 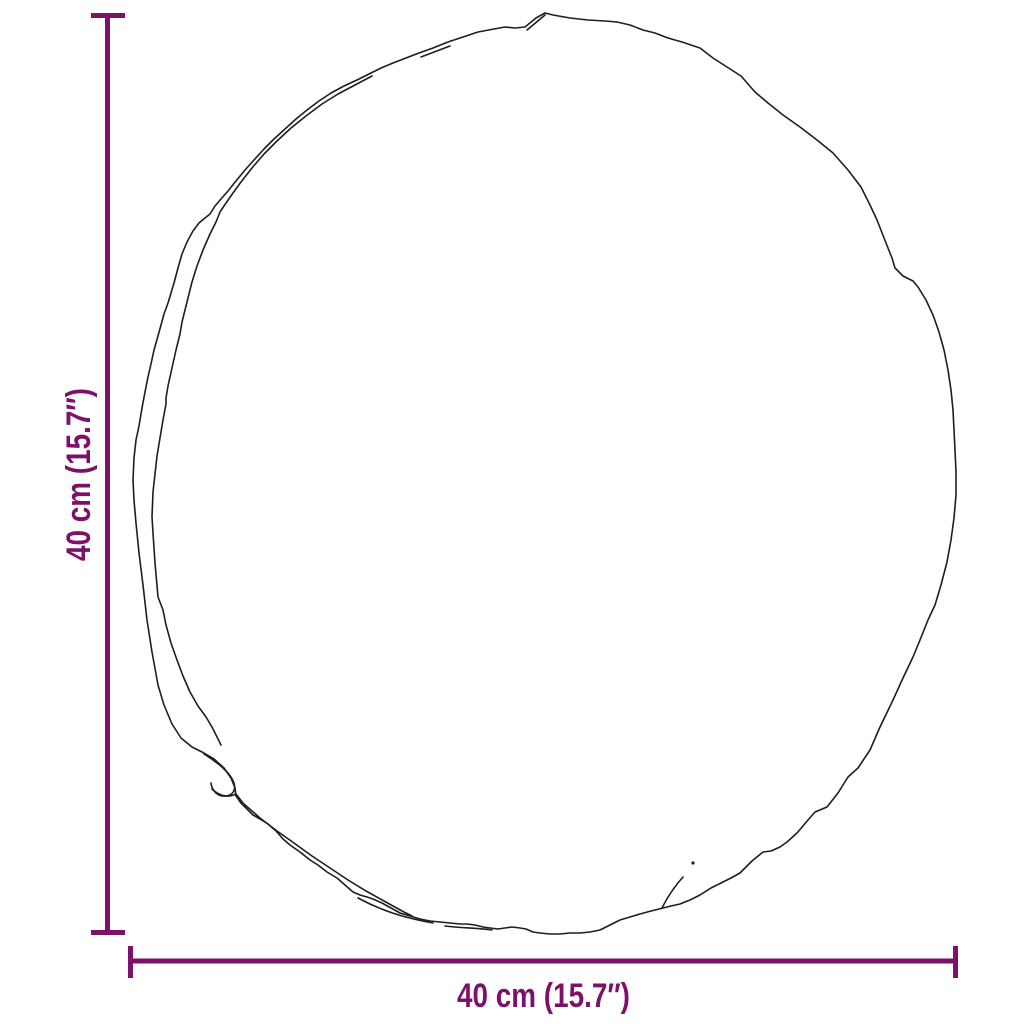 What do you see at coordinates (672, 892) in the screenshot?
I see `bottom-crease-line` at bounding box center [672, 892].